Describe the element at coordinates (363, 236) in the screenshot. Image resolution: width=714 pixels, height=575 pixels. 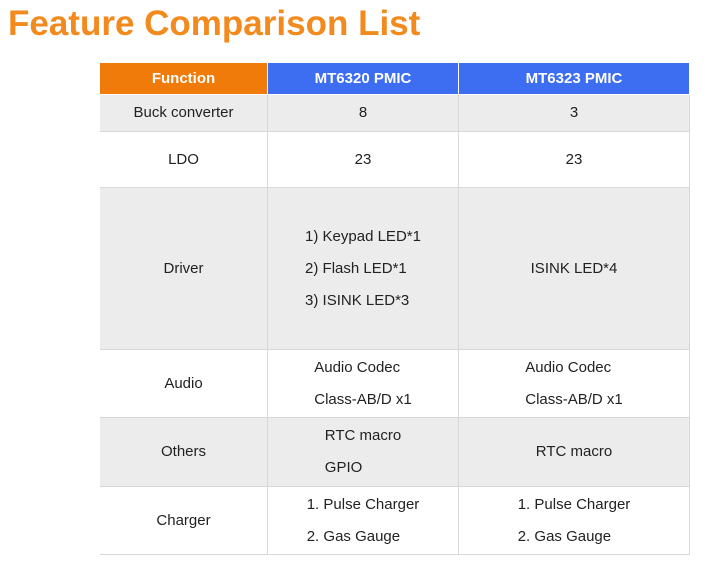
I see `cell-line: 1) Keypad LED*1` at that location.